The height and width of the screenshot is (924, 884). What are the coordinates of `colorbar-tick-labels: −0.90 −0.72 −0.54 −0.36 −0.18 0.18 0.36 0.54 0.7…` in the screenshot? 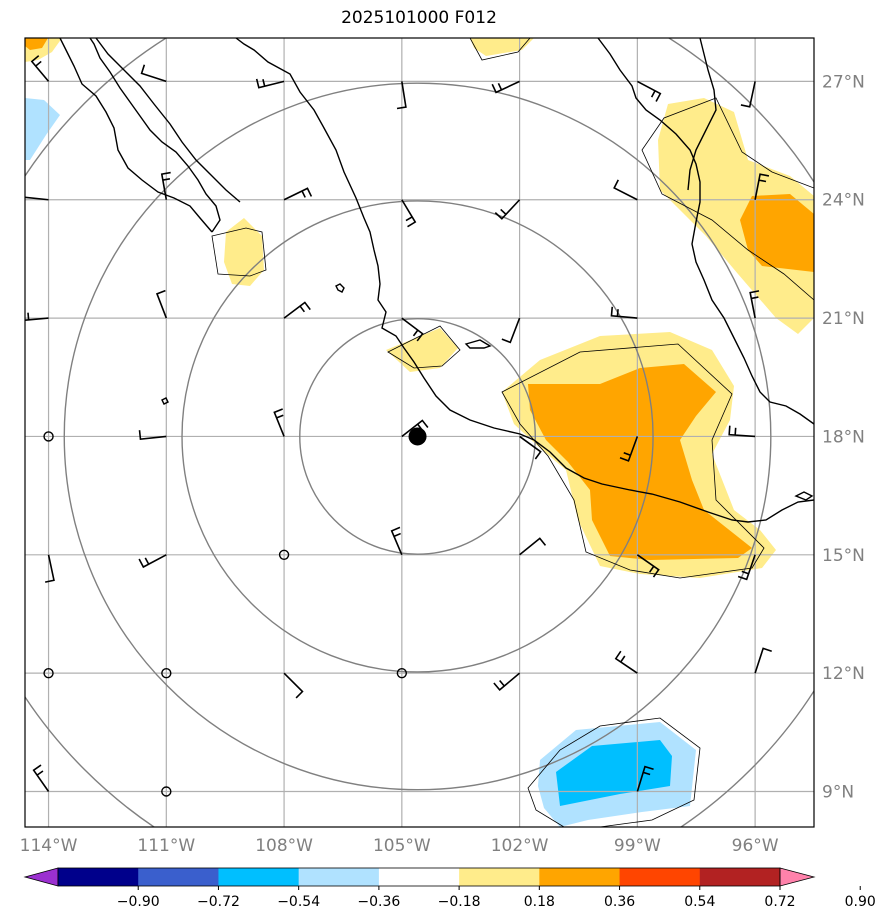 It's located at (496, 898).